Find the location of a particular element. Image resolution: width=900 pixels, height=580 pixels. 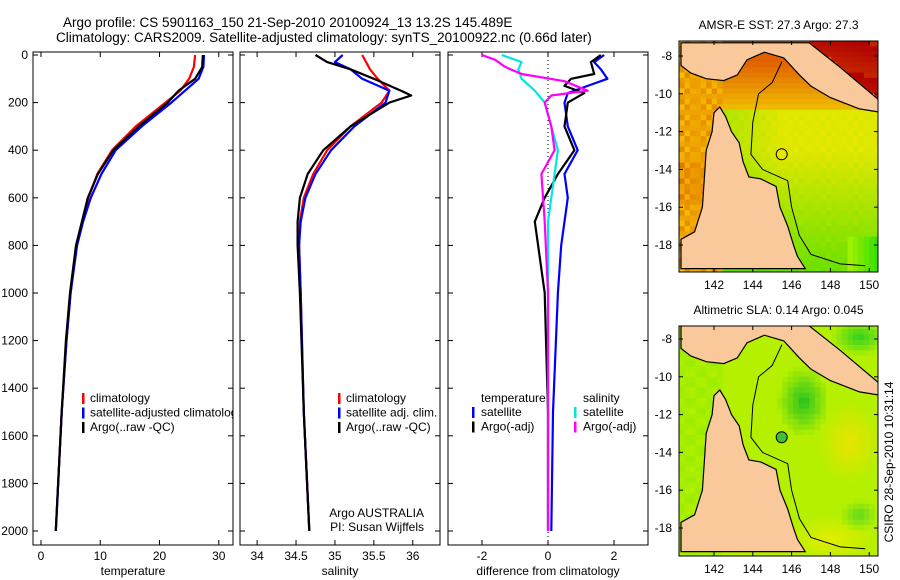

series-line-temperature-satellite is located at coordinates (579, 293).